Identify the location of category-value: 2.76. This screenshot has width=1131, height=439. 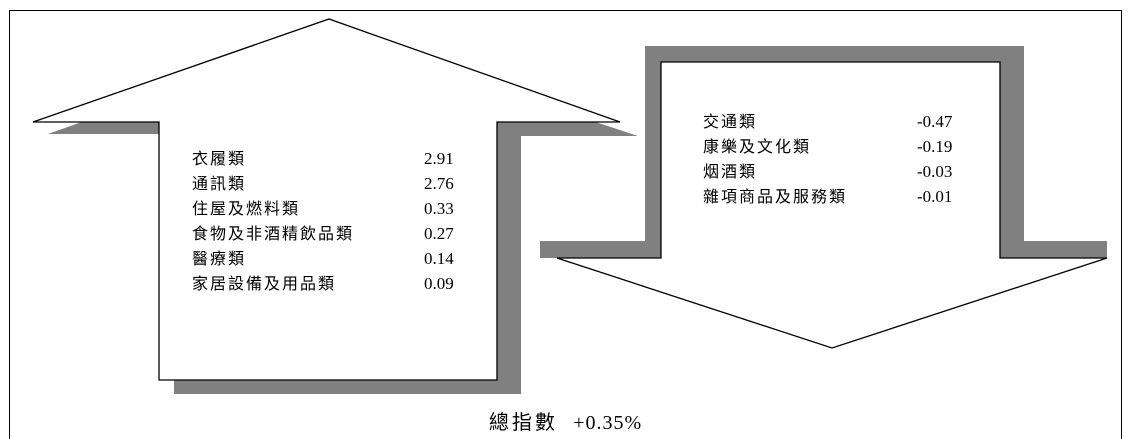
(439, 183).